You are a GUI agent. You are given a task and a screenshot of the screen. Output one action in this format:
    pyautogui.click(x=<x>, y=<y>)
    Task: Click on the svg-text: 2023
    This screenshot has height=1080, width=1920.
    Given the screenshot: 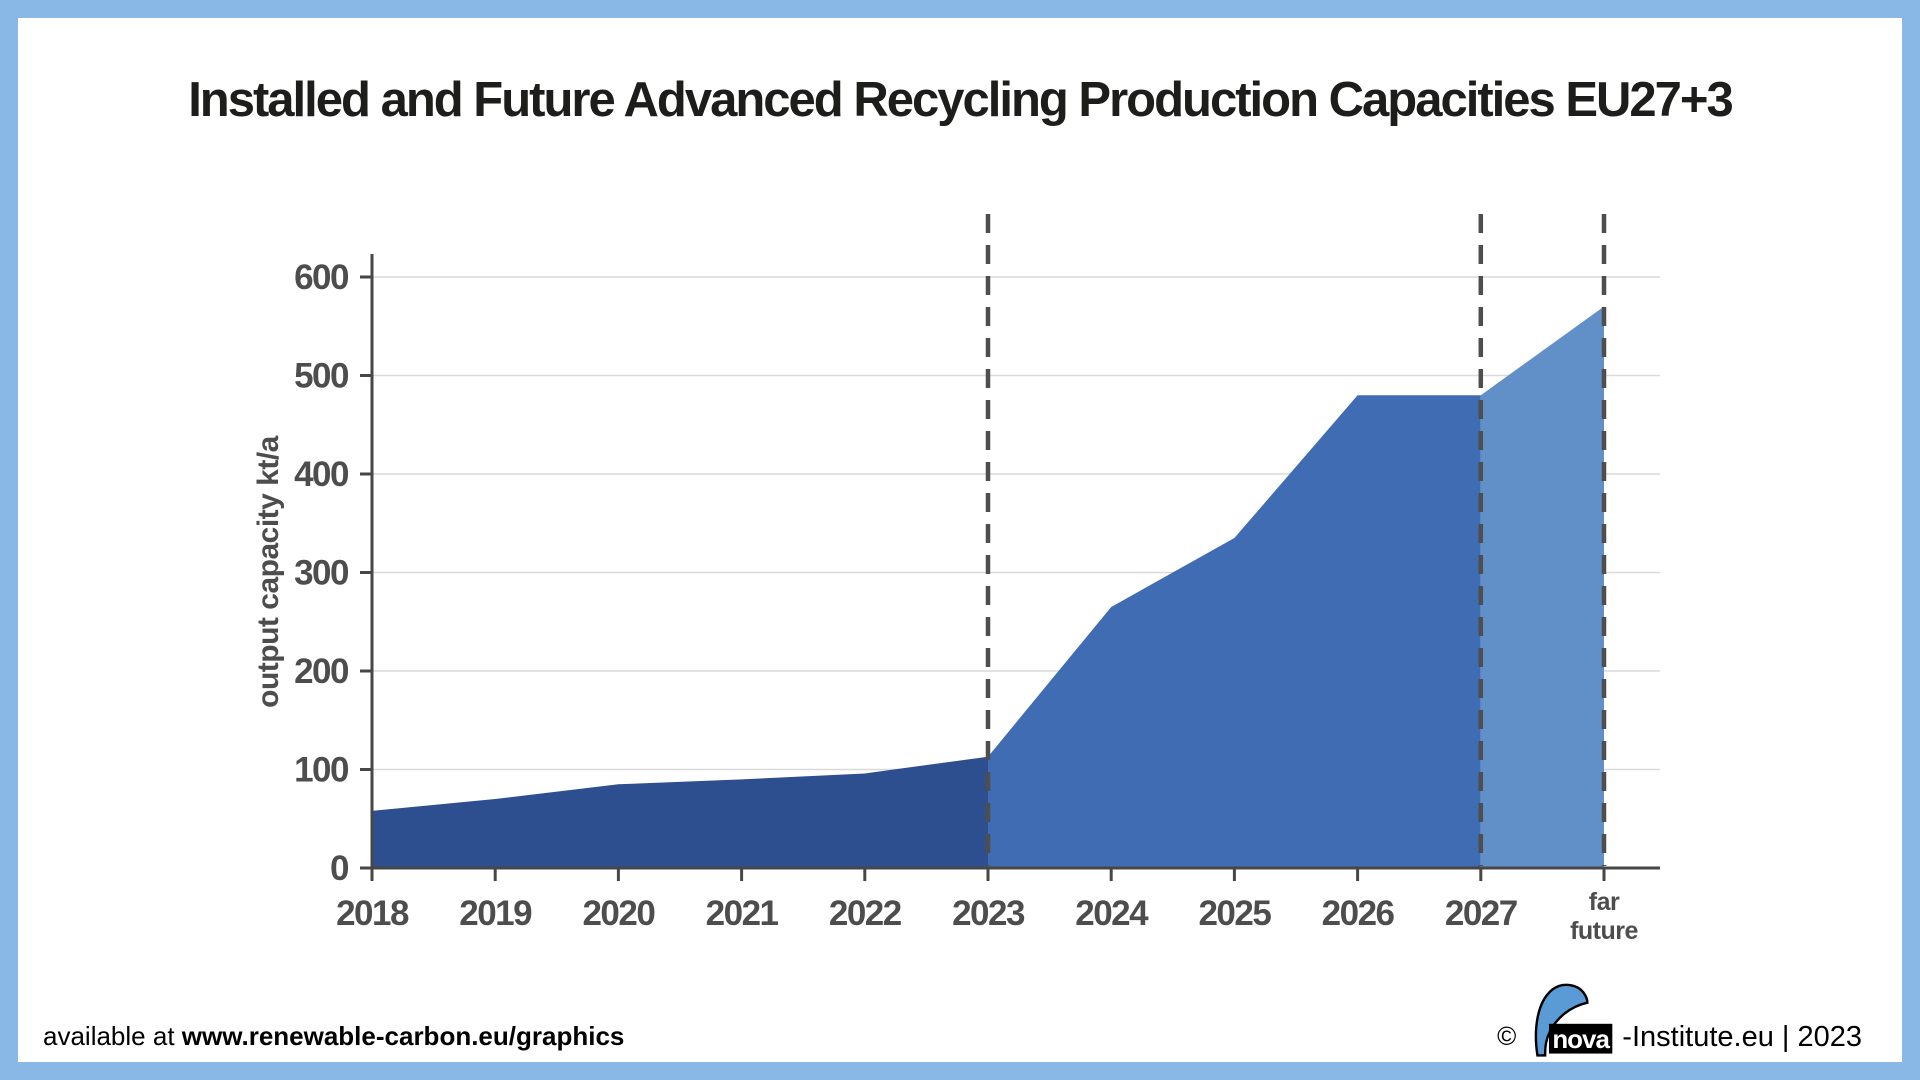 What is the action you would take?
    pyautogui.click(x=988, y=913)
    